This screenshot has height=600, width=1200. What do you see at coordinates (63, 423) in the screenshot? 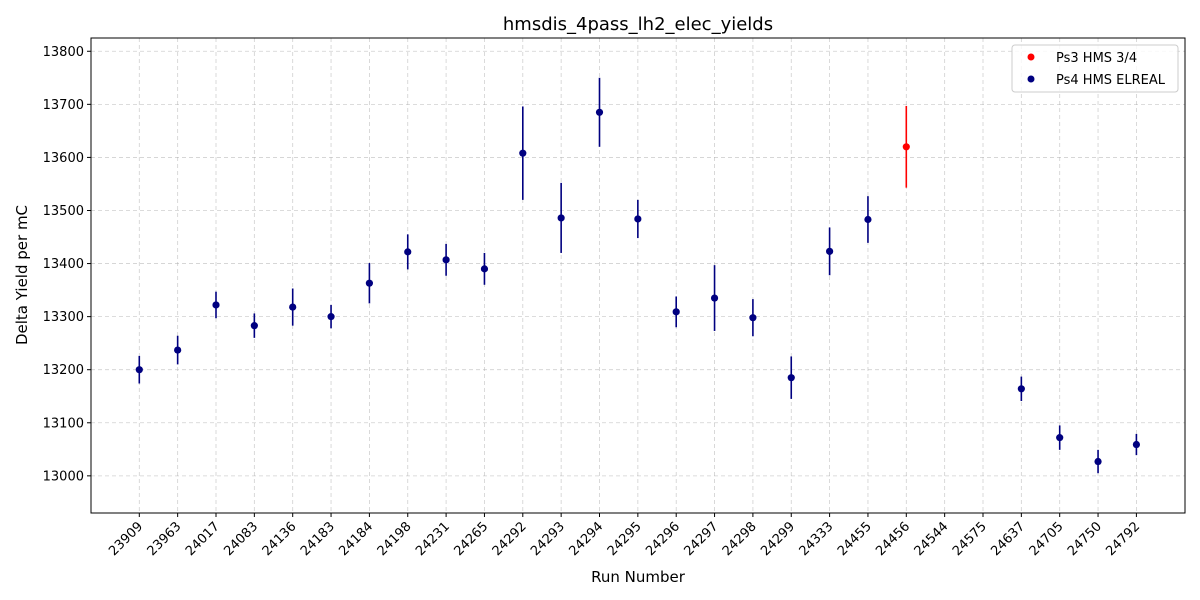
I see `y-tick-label: 13100` at bounding box center [63, 423].